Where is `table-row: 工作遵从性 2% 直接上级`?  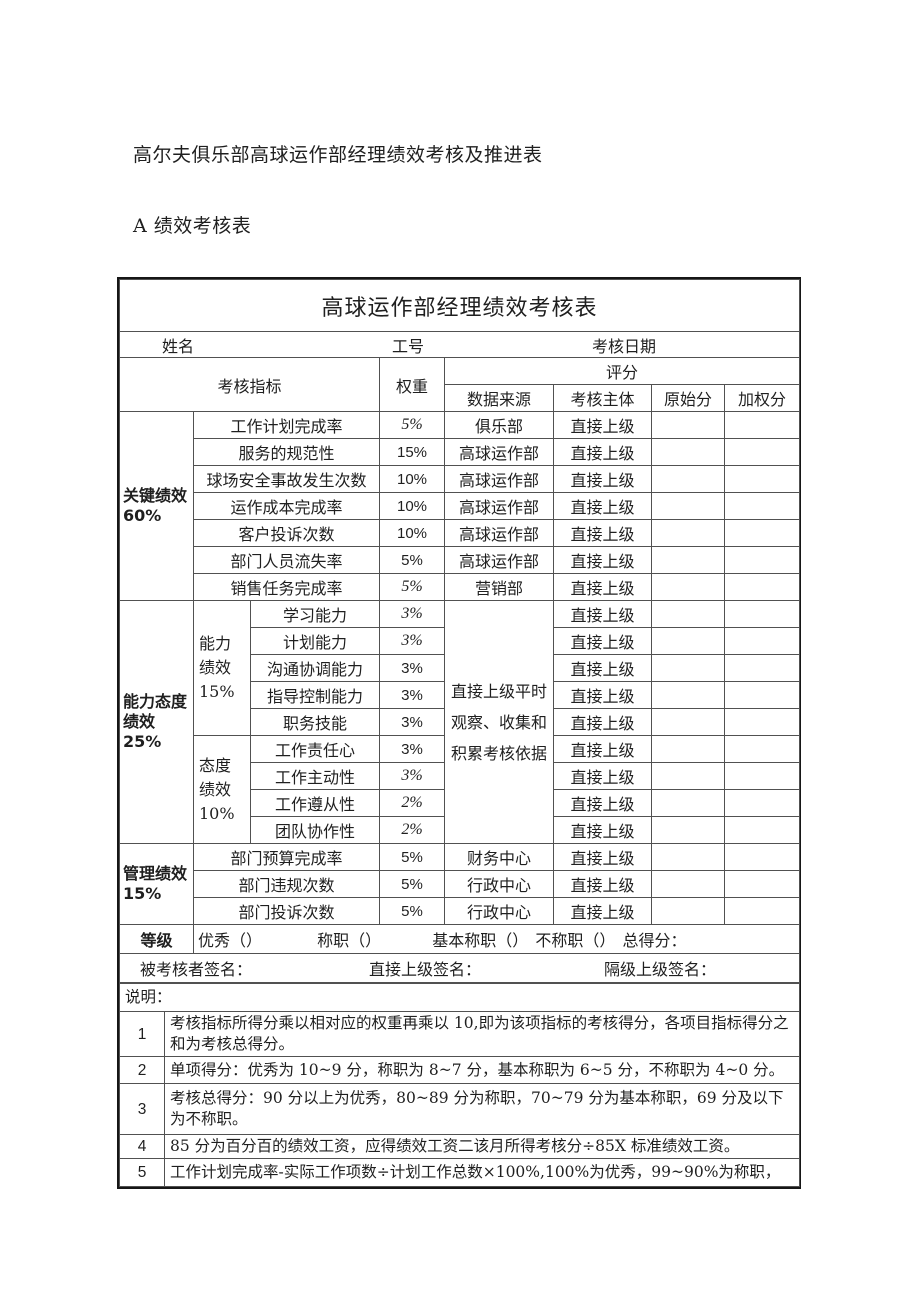
table-row: 工作遵从性 2% 直接上级 is located at coordinates (460, 803).